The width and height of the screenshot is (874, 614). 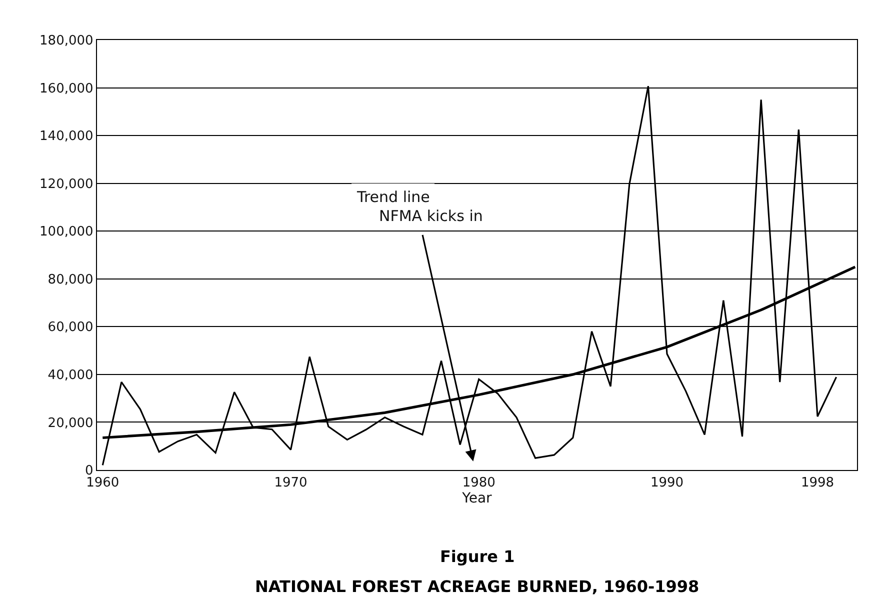 I want to click on annotation: NFMA kicks in, so click(x=431, y=216).